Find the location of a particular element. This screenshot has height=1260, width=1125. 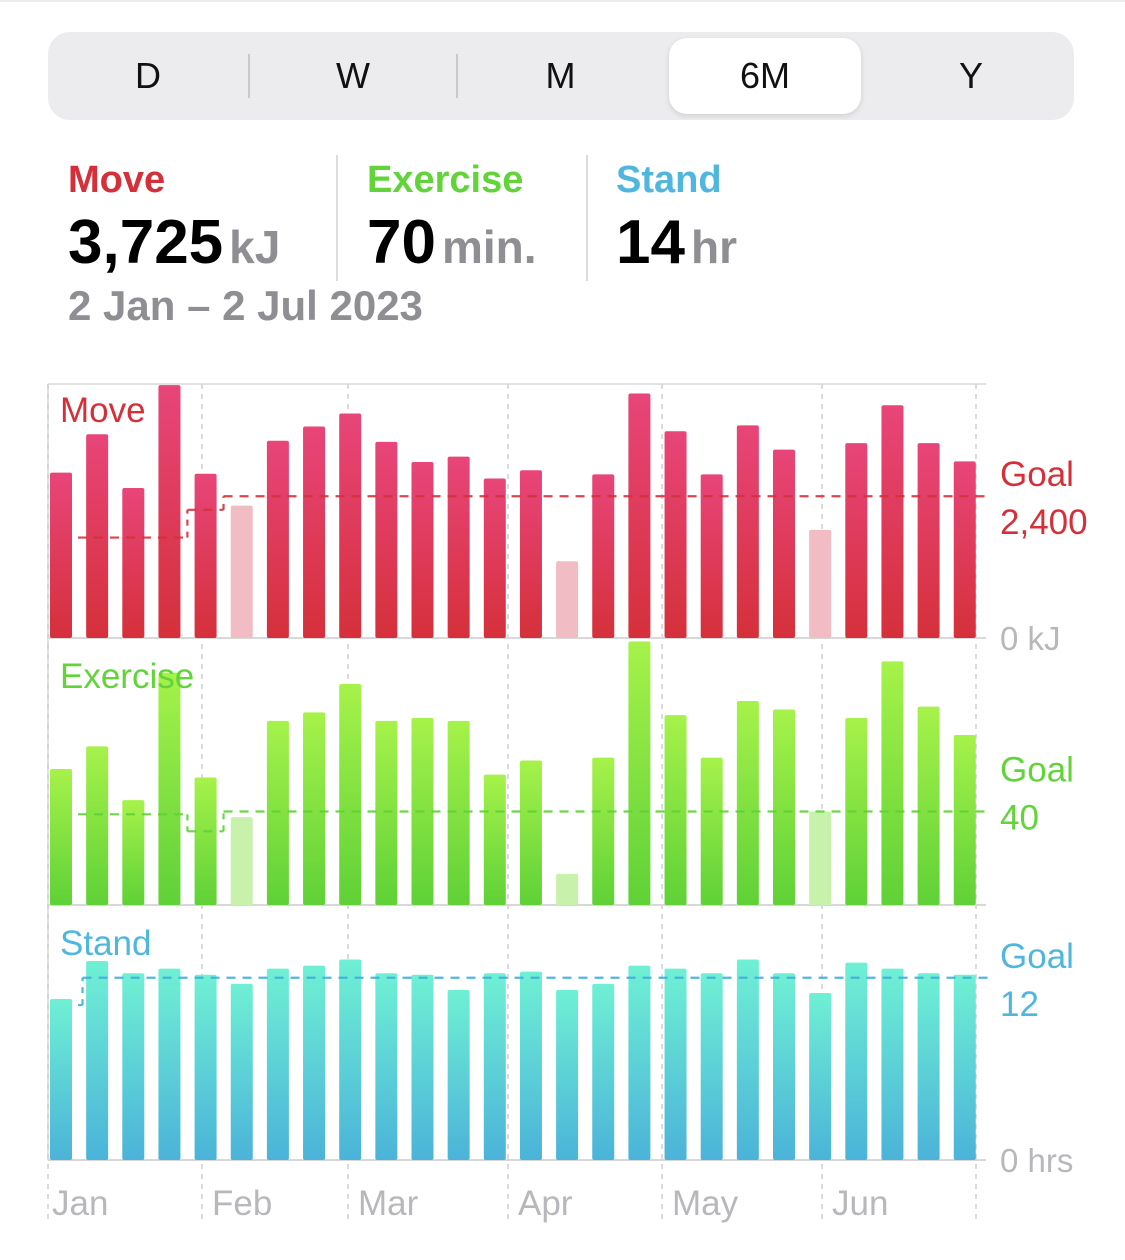

move-panel-title: Move is located at coordinates (103, 410).